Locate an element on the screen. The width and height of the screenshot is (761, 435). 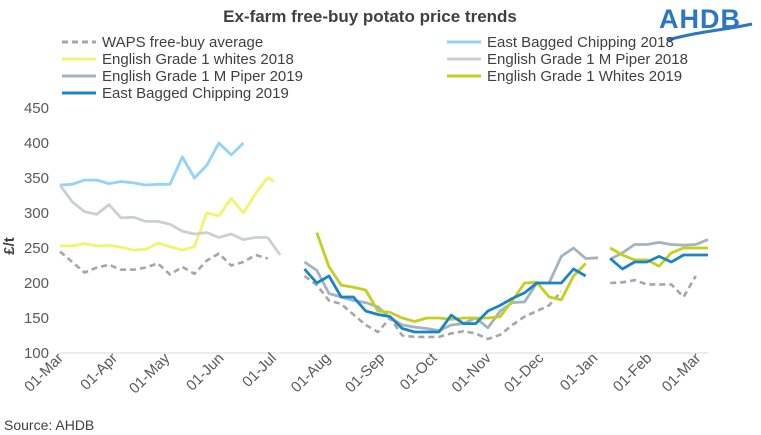
y-tick-label: 150 is located at coordinates (36, 318).